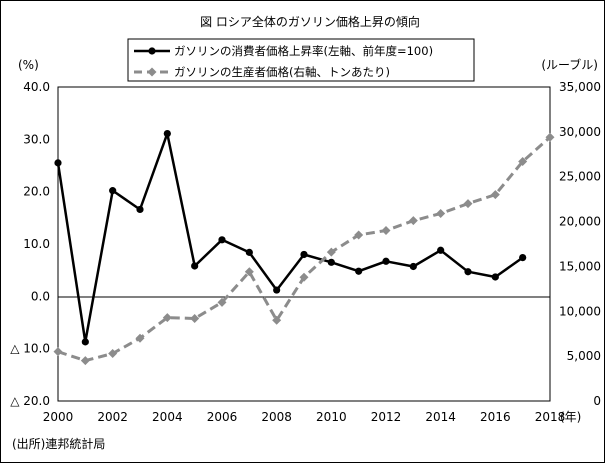 Image resolution: width=607 pixels, height=465 pixels. I want to click on right-tick-label: 0, so click(597, 401).